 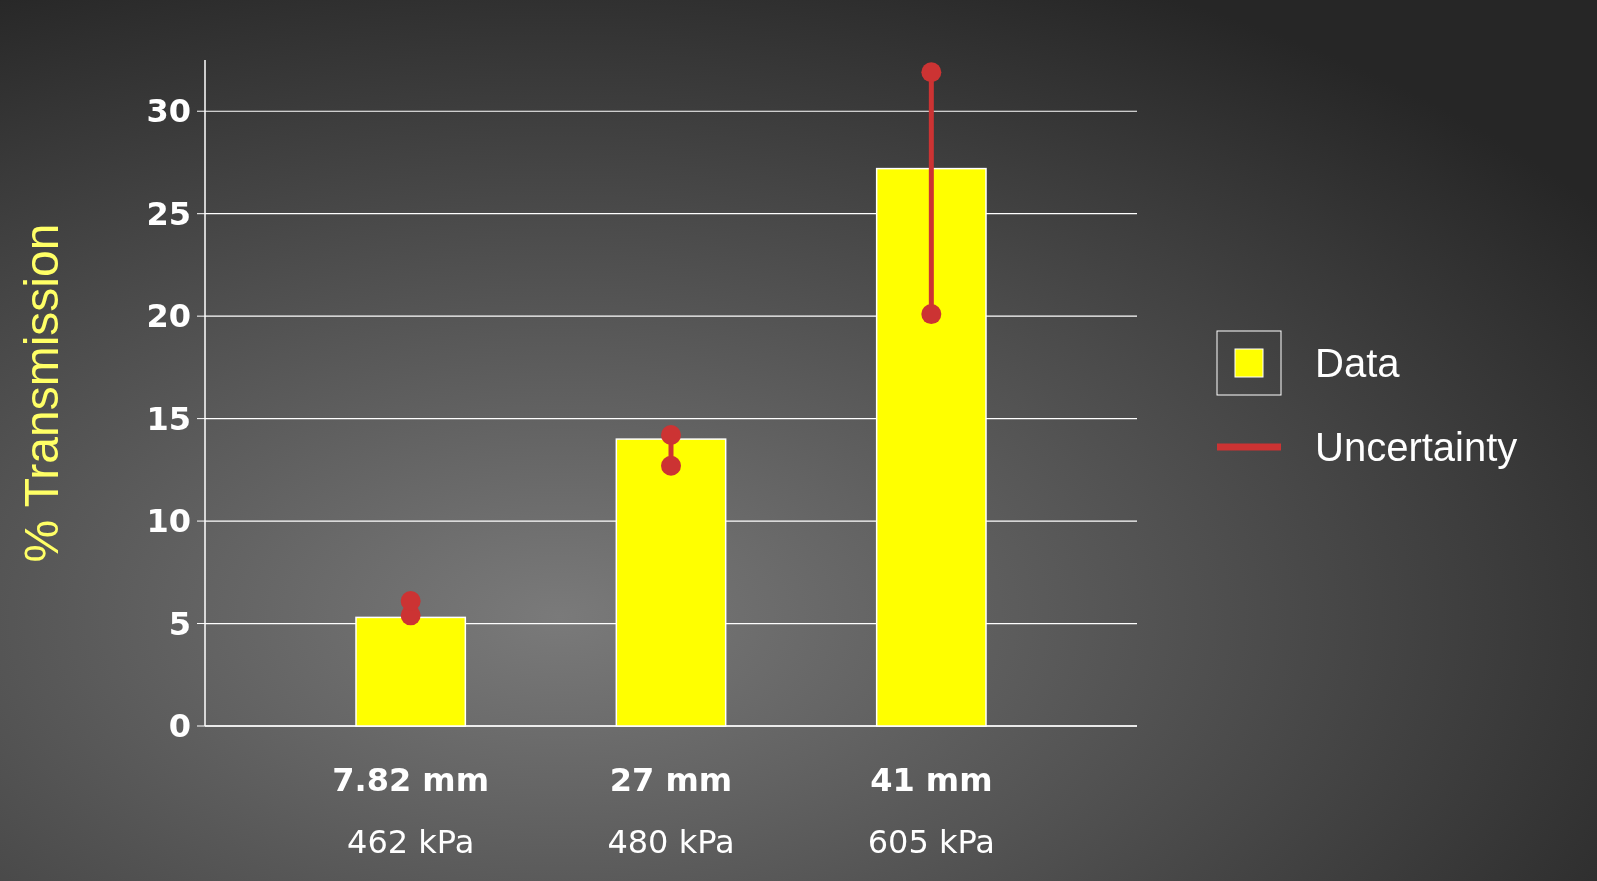 What do you see at coordinates (1416, 447) in the screenshot?
I see `legend-label: Uncertainty` at bounding box center [1416, 447].